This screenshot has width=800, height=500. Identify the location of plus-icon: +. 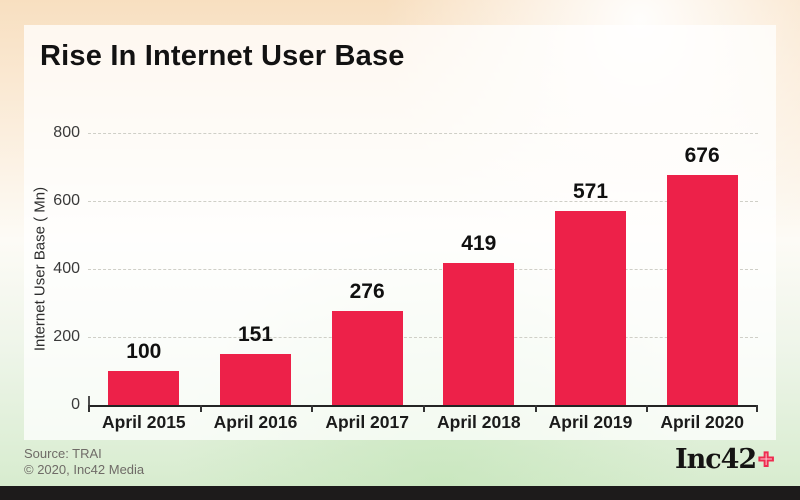
(766, 459).